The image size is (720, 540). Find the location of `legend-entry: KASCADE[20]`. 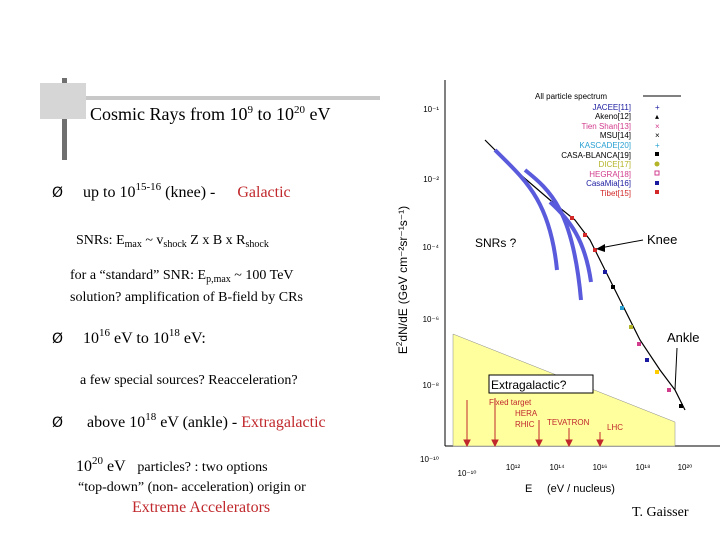

legend-entry: KASCADE[20] is located at coordinates (605, 145).